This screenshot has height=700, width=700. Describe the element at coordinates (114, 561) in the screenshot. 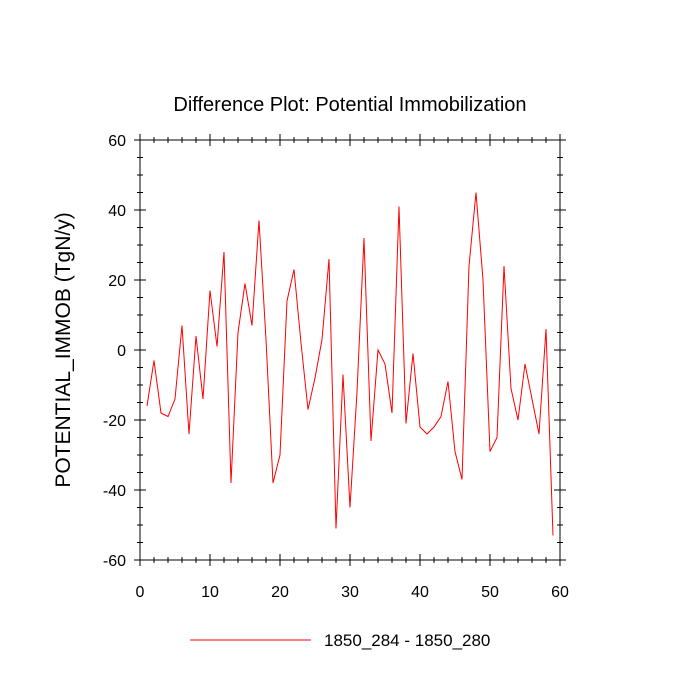

I see `y-tick-label: -60` at that location.